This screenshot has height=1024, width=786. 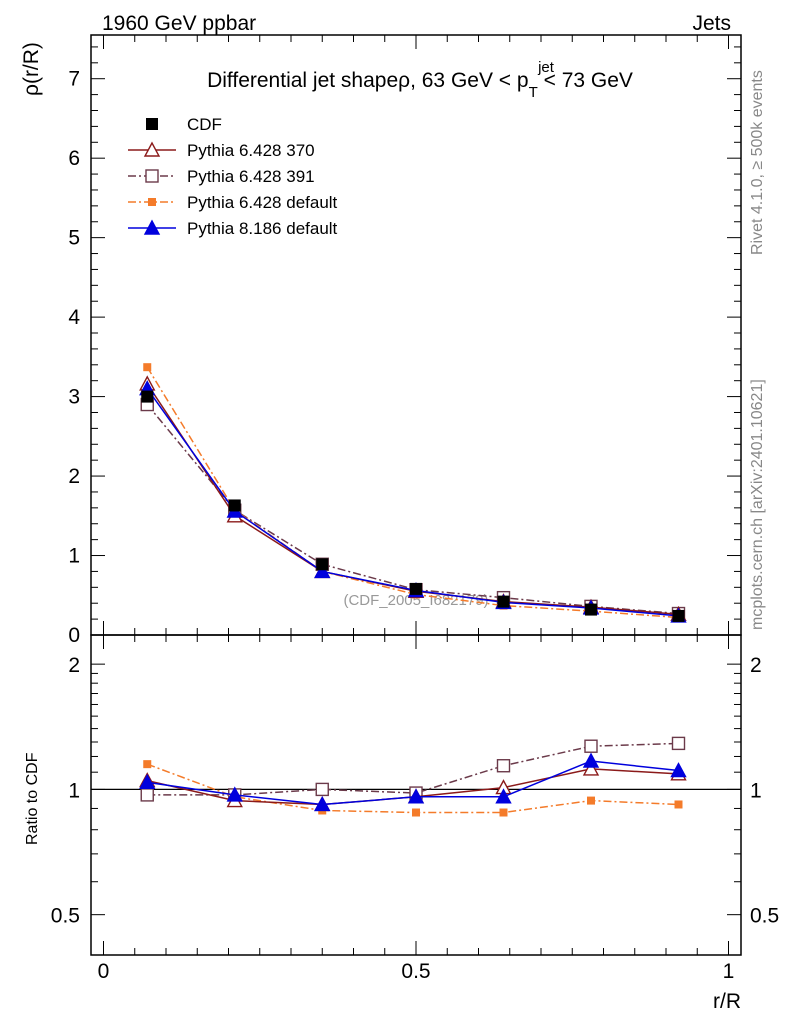 I want to click on y-tick-label: 2, so click(x=74, y=476).